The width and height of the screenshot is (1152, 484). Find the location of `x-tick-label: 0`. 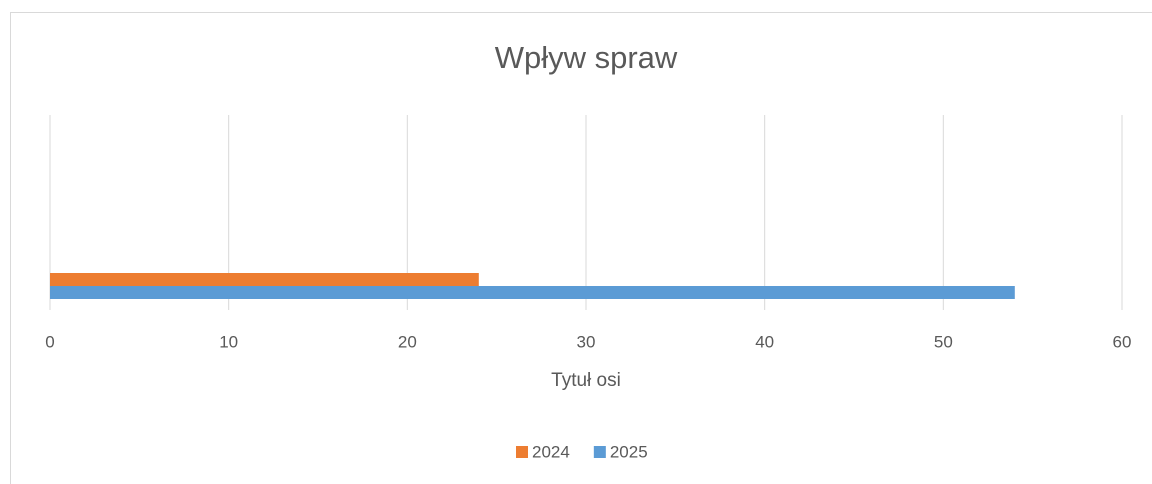

x-tick-label: 0 is located at coordinates (49, 341).